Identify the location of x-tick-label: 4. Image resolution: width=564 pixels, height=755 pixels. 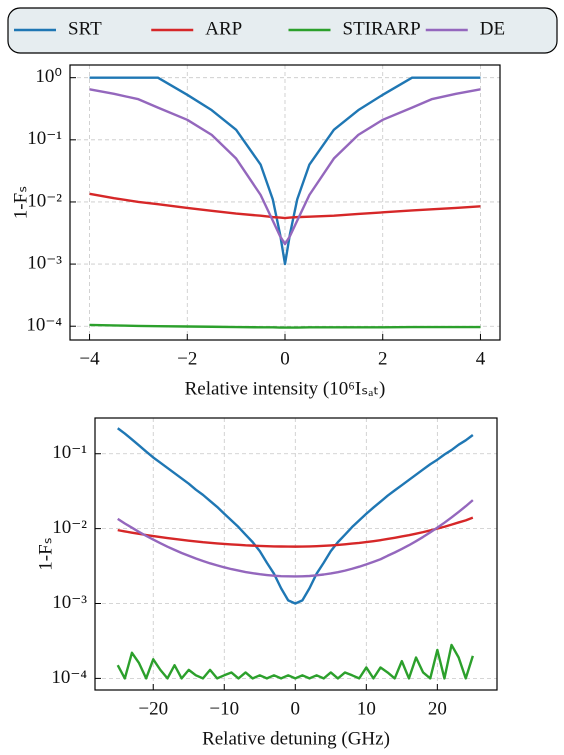
(481, 358).